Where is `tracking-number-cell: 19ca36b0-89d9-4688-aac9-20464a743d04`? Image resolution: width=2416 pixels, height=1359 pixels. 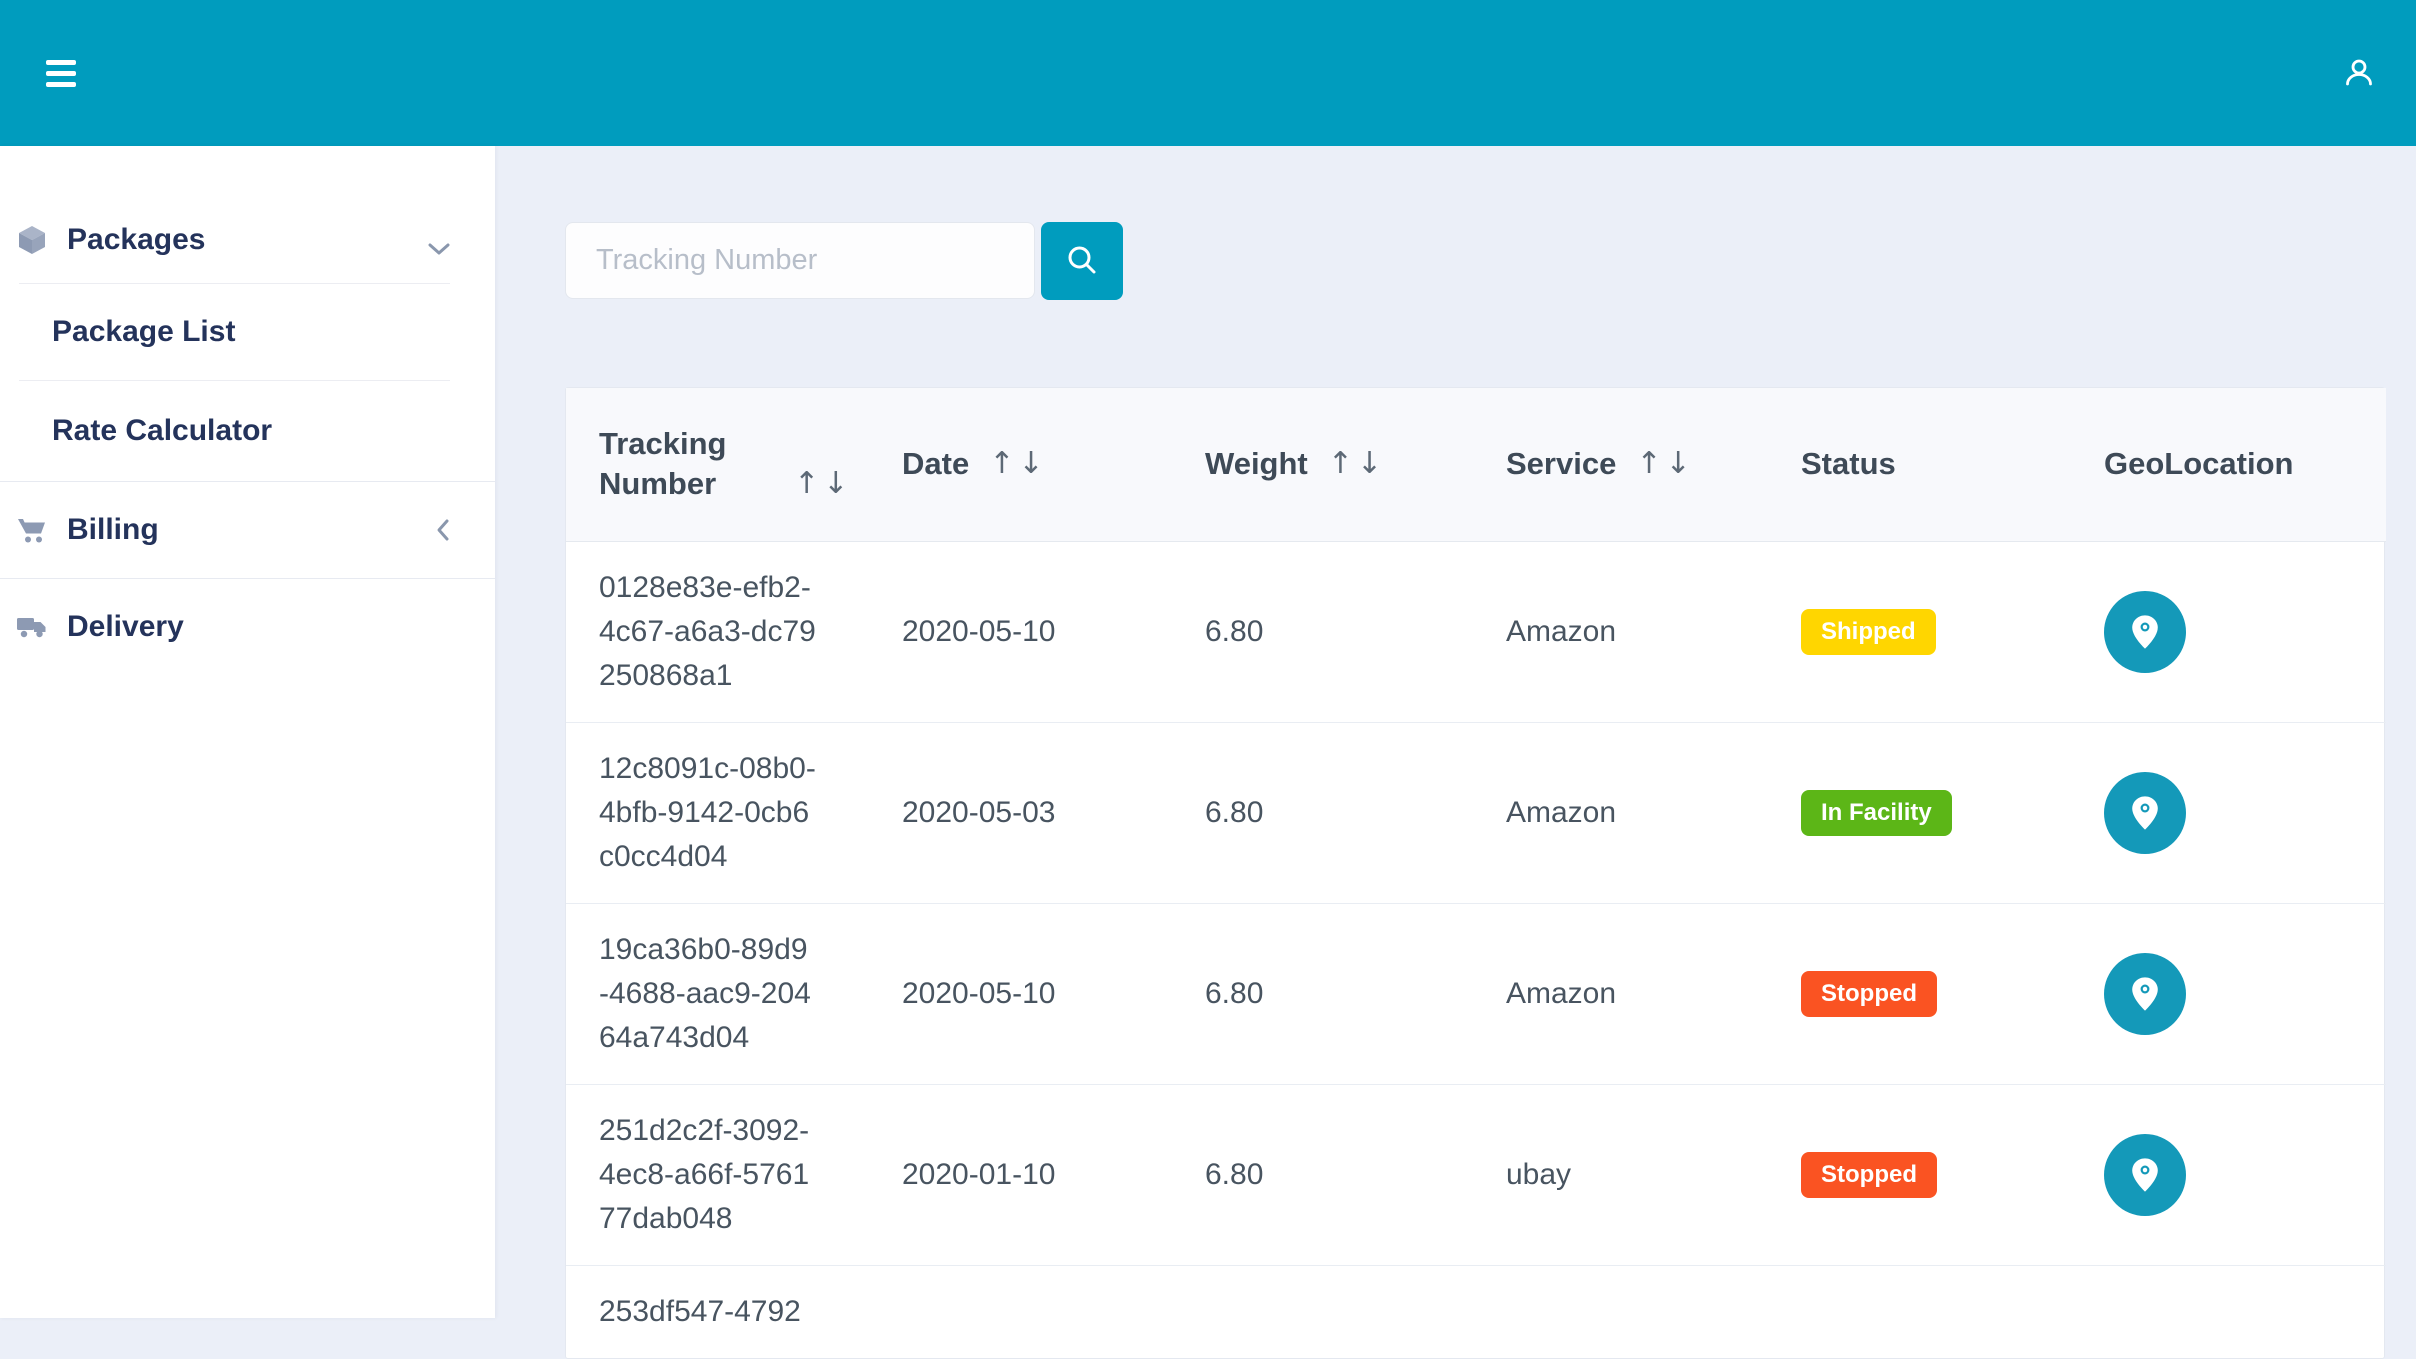
tracking-number-cell: 19ca36b0-89d9-4688-aac9-20464a743d04 is located at coordinates (705, 993).